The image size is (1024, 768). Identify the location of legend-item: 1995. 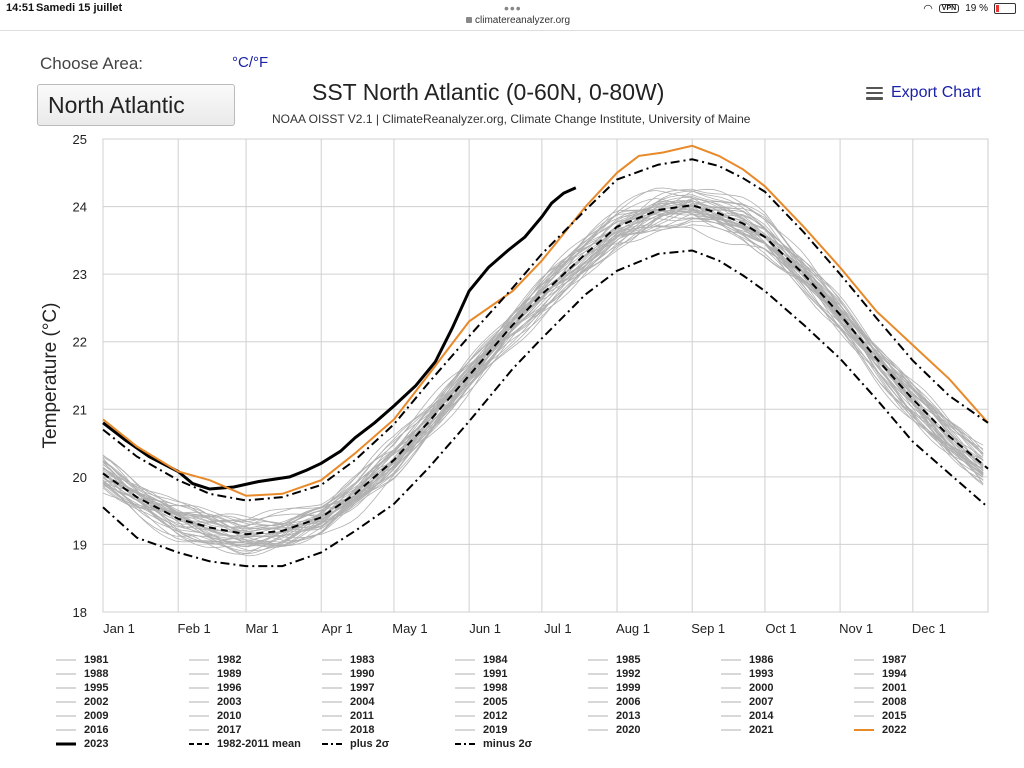
(82, 688).